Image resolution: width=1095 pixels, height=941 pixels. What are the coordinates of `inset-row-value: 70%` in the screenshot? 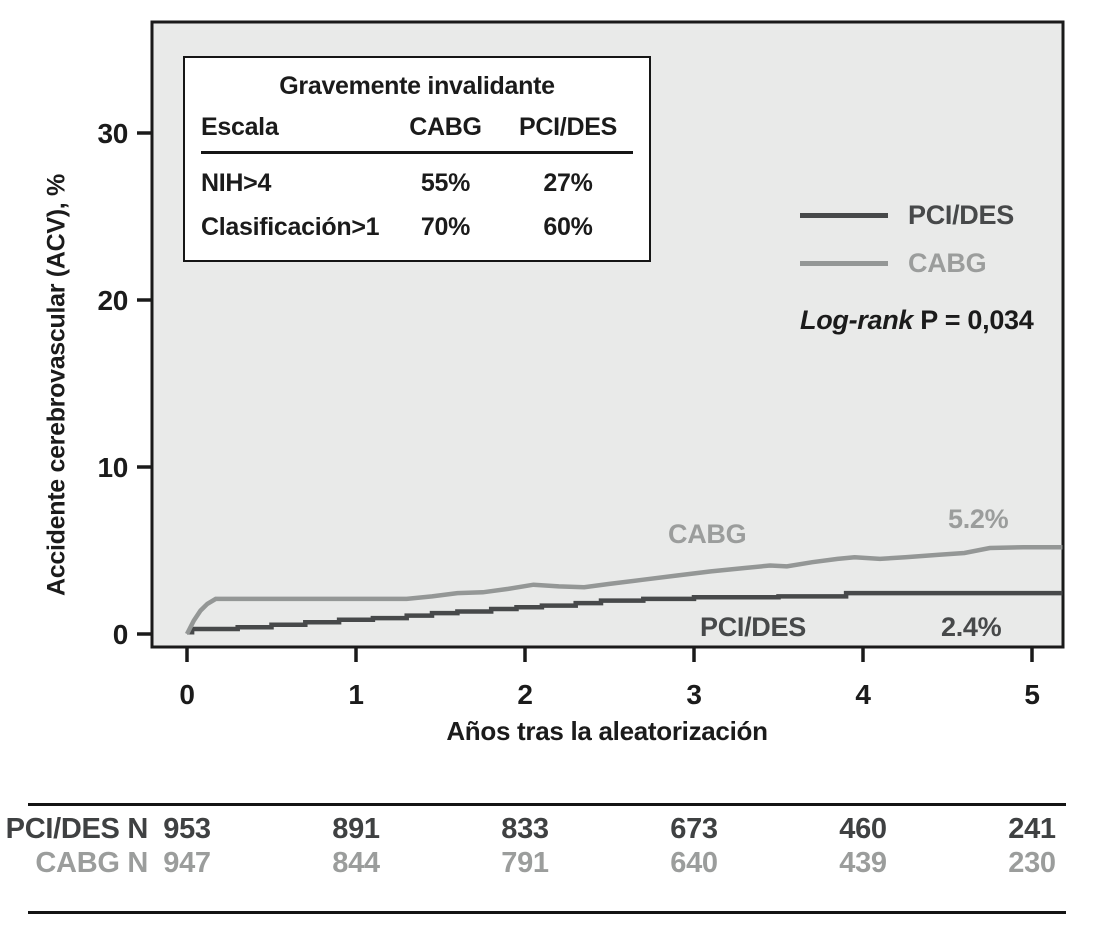 It's located at (445, 227).